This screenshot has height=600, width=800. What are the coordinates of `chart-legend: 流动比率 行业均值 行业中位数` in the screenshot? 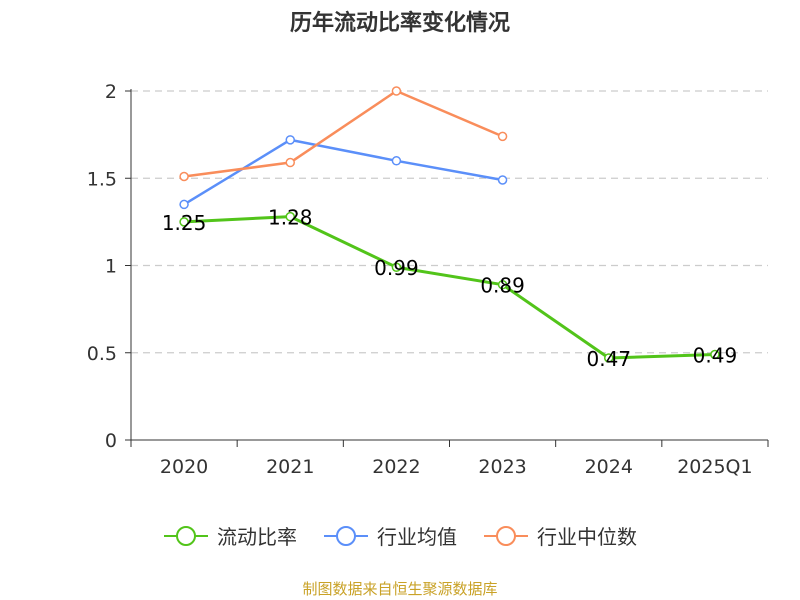 It's located at (400, 535).